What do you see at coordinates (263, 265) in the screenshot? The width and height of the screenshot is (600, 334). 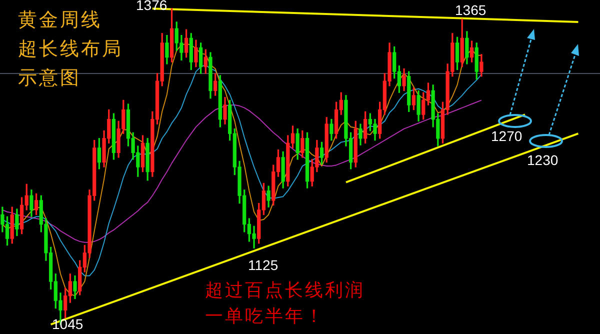 I see `annotation: 1125` at bounding box center [263, 265].